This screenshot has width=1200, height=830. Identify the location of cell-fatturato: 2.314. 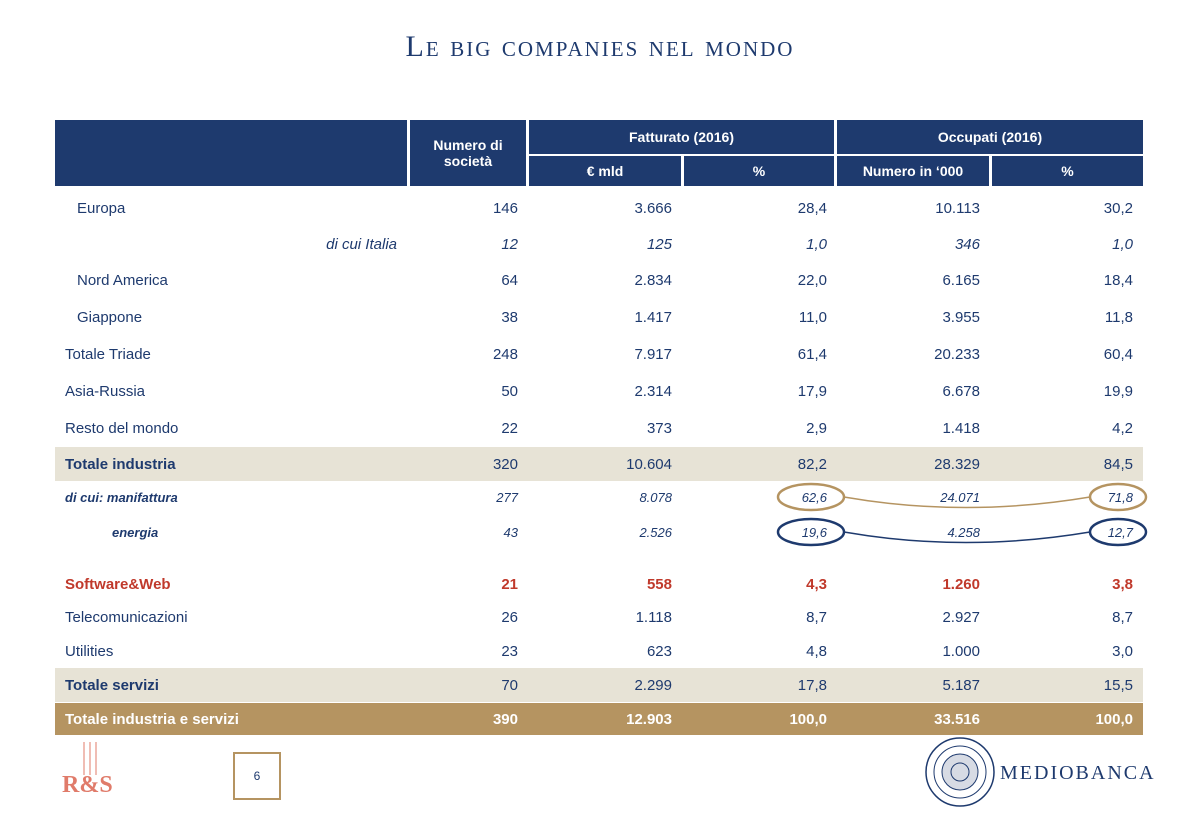
(653, 391).